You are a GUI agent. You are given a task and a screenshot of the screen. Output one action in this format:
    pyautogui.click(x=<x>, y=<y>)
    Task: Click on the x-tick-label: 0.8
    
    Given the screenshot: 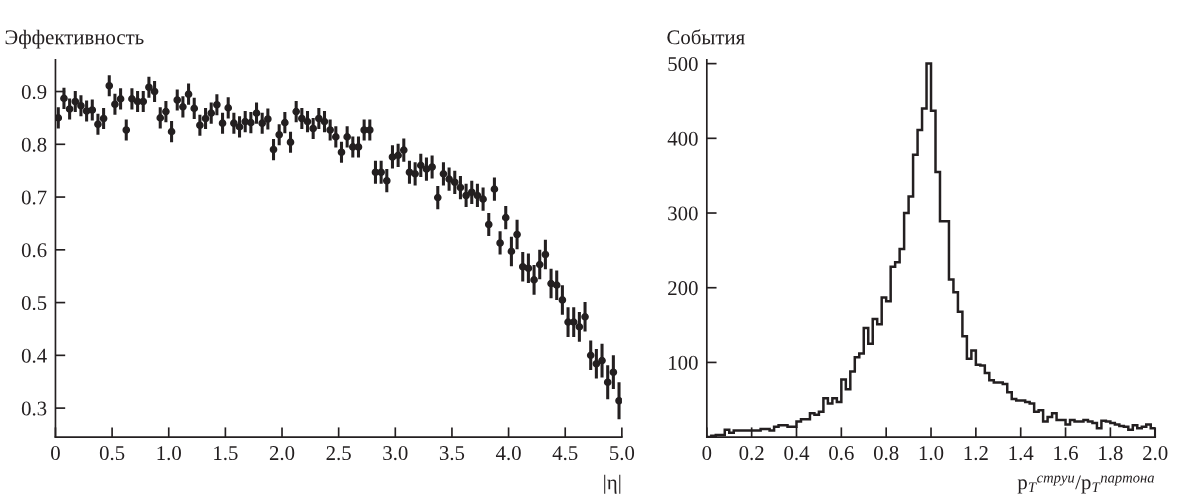 What is the action you would take?
    pyautogui.click(x=886, y=453)
    